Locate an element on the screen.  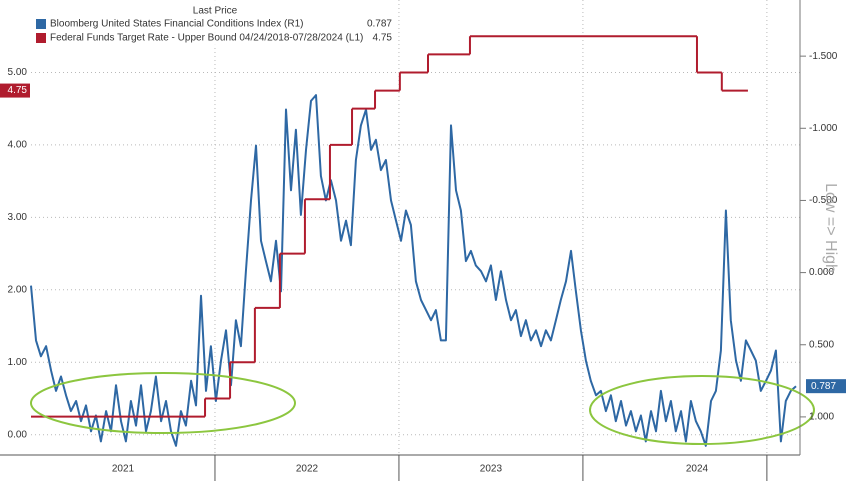
legend-box is located at coordinates (214, 23).